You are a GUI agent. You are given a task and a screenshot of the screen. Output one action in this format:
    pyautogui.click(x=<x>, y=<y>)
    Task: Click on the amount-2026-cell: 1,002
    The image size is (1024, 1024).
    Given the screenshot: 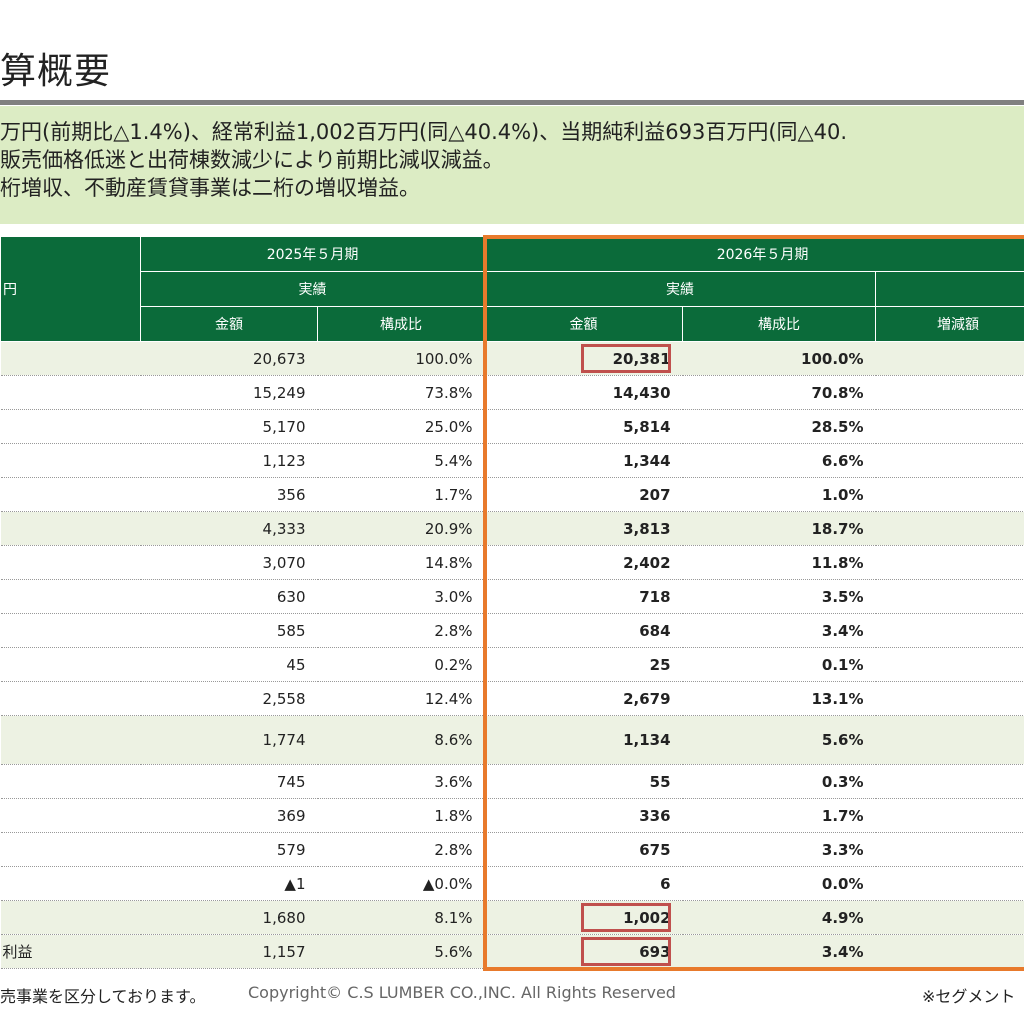 What is the action you would take?
    pyautogui.click(x=583, y=917)
    